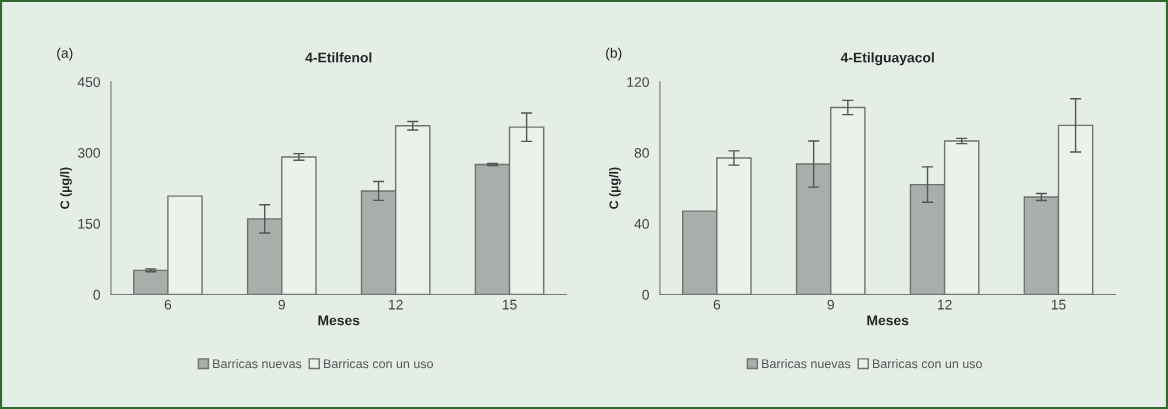 The width and height of the screenshot is (1168, 409). I want to click on text: (b), so click(614, 54).